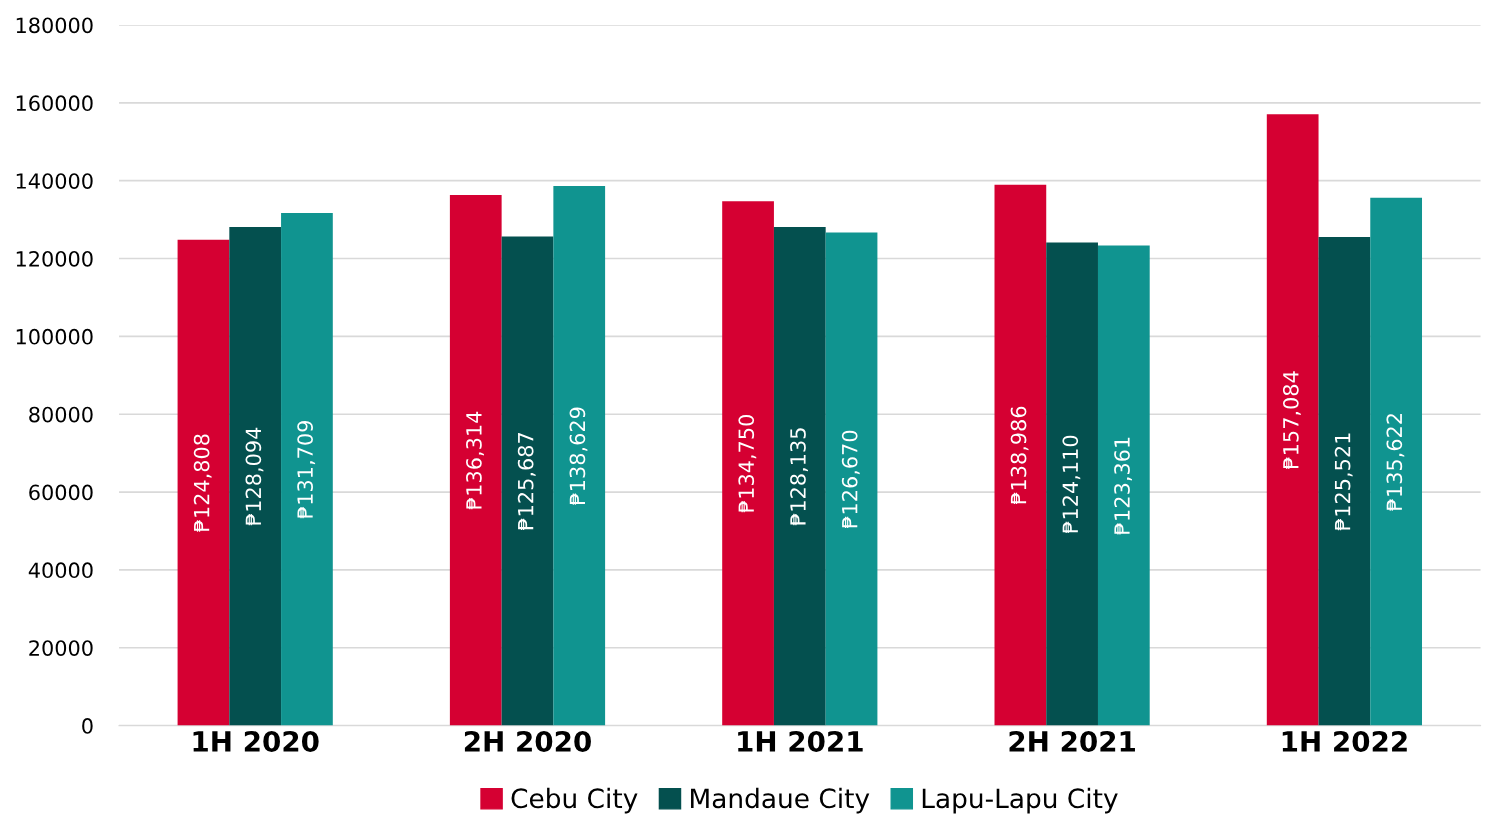 The image size is (1488, 834). Describe the element at coordinates (54, 181) in the screenshot. I see `y-tick-label: 140000` at that location.